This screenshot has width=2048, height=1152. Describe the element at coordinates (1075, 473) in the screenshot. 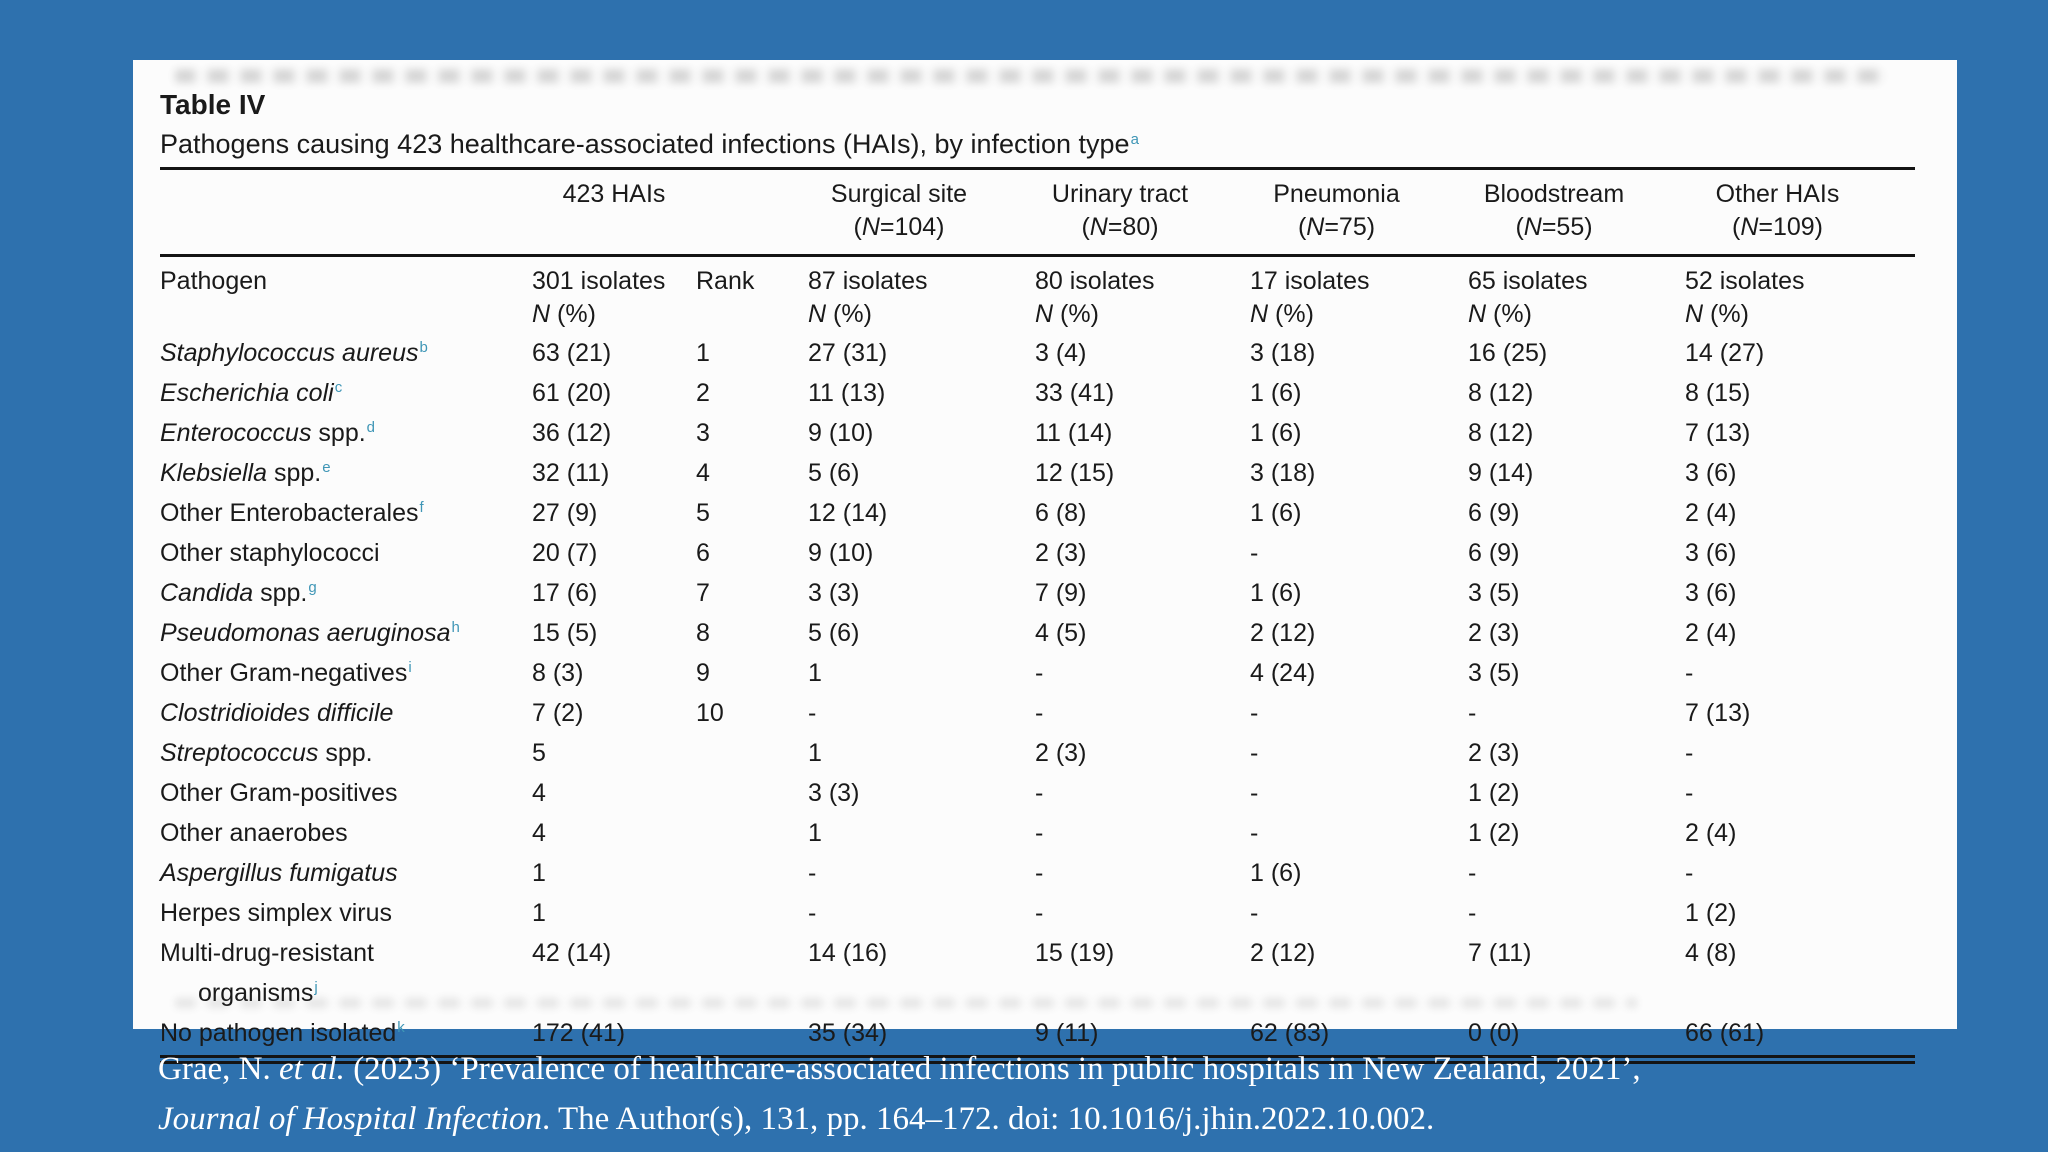

I see `urinary-count-cell: 12 (15)` at that location.